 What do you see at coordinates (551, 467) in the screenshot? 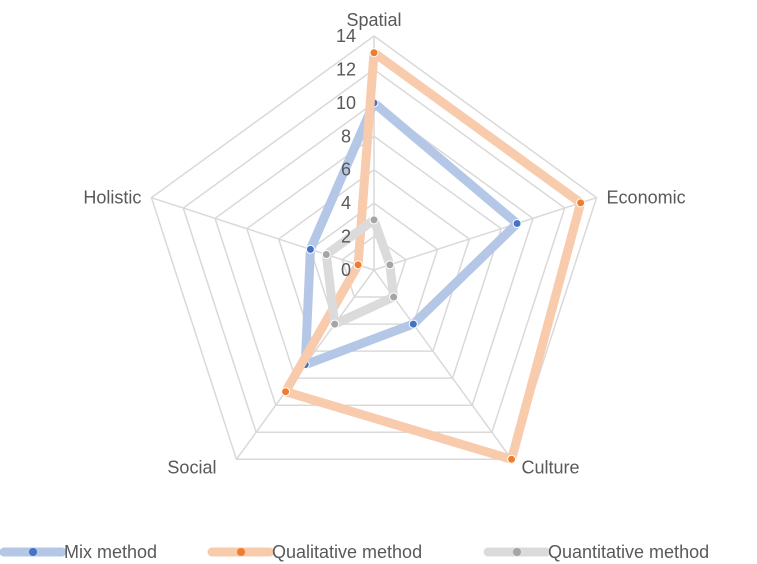
I see `axis-label-culture: Culture` at bounding box center [551, 467].